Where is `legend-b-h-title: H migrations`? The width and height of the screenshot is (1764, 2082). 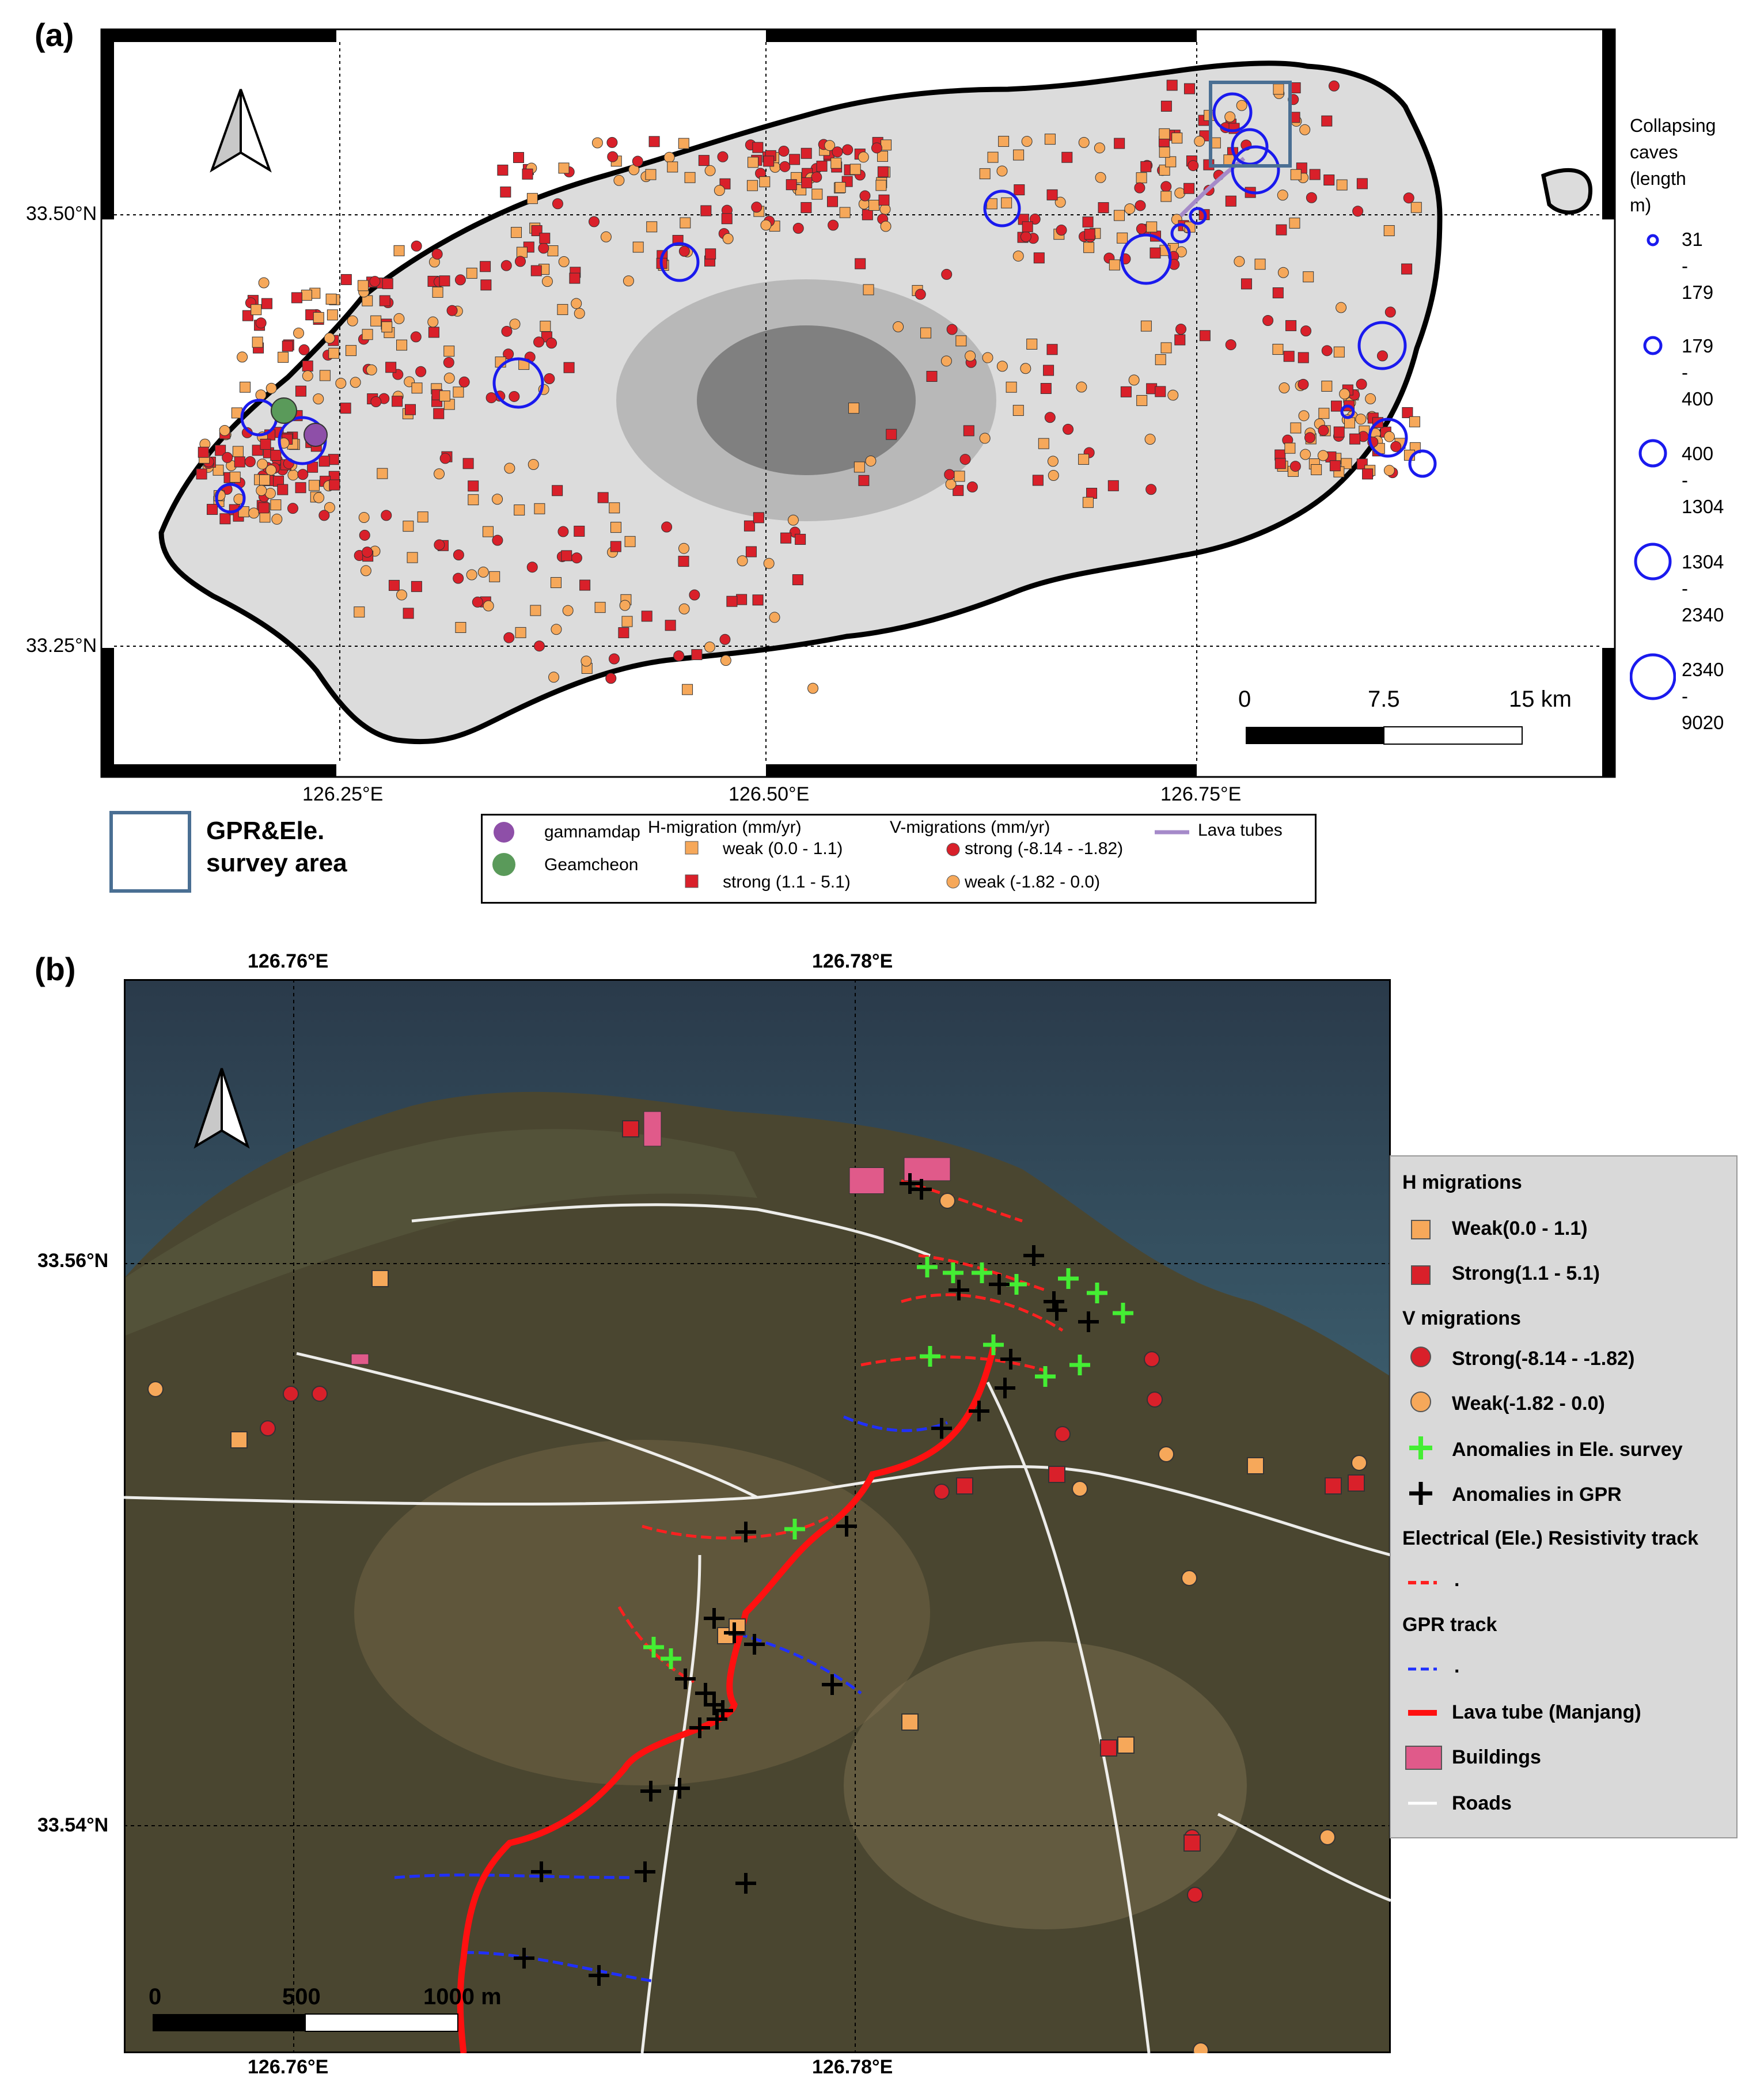
legend-b-h-title: H migrations is located at coordinates (1462, 1182).